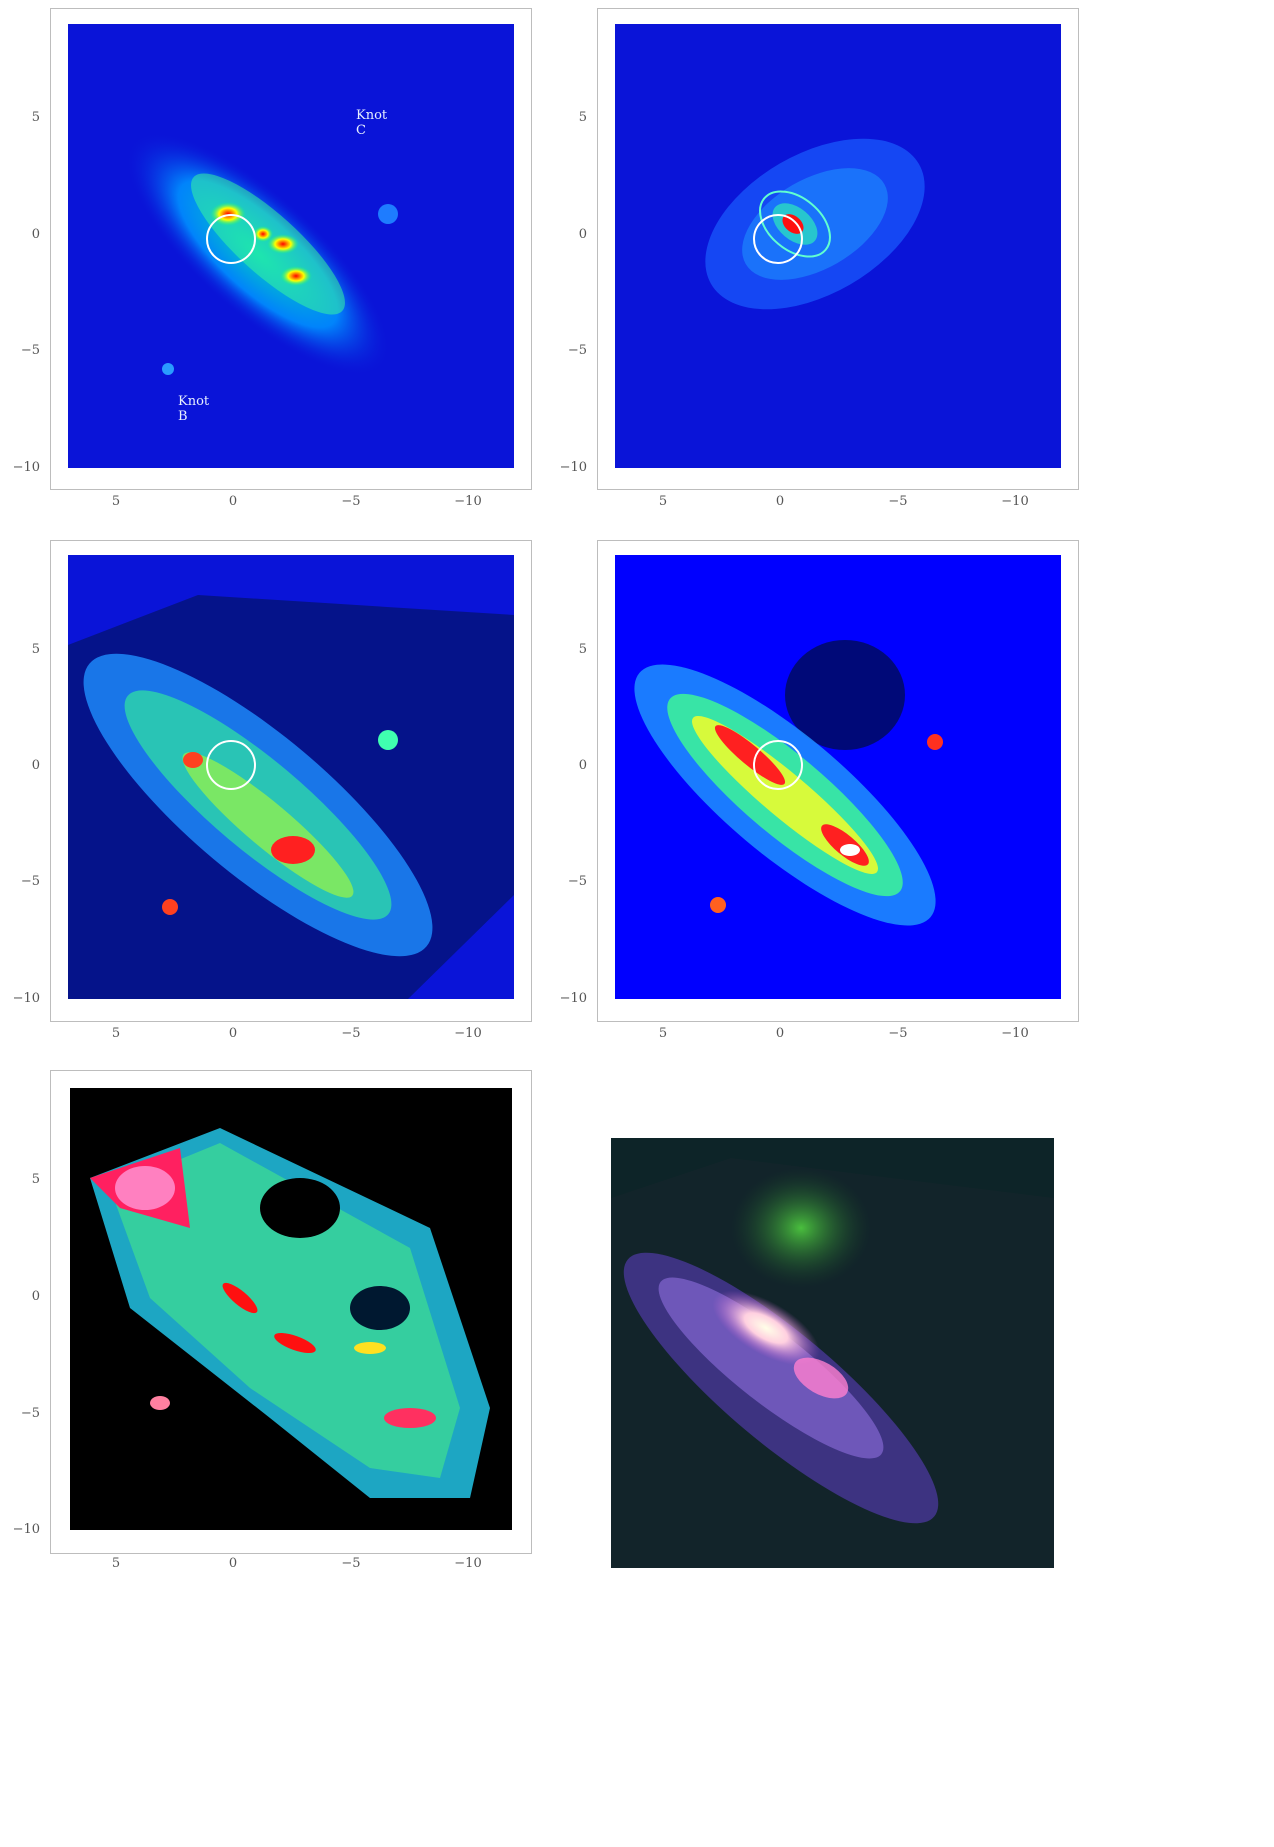 The image size is (1274, 1847). I want to click on knot-c-label: Knot C, so click(372, 123).